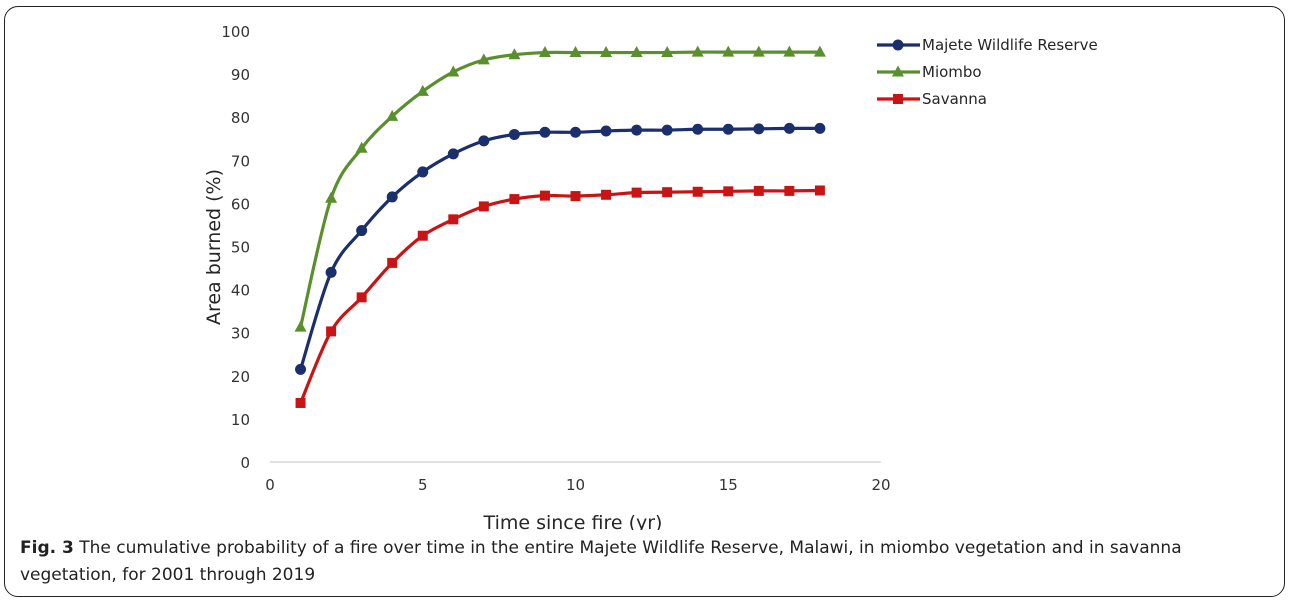 This screenshot has width=1292, height=605. I want to click on y-tick-label: 20, so click(240, 377).